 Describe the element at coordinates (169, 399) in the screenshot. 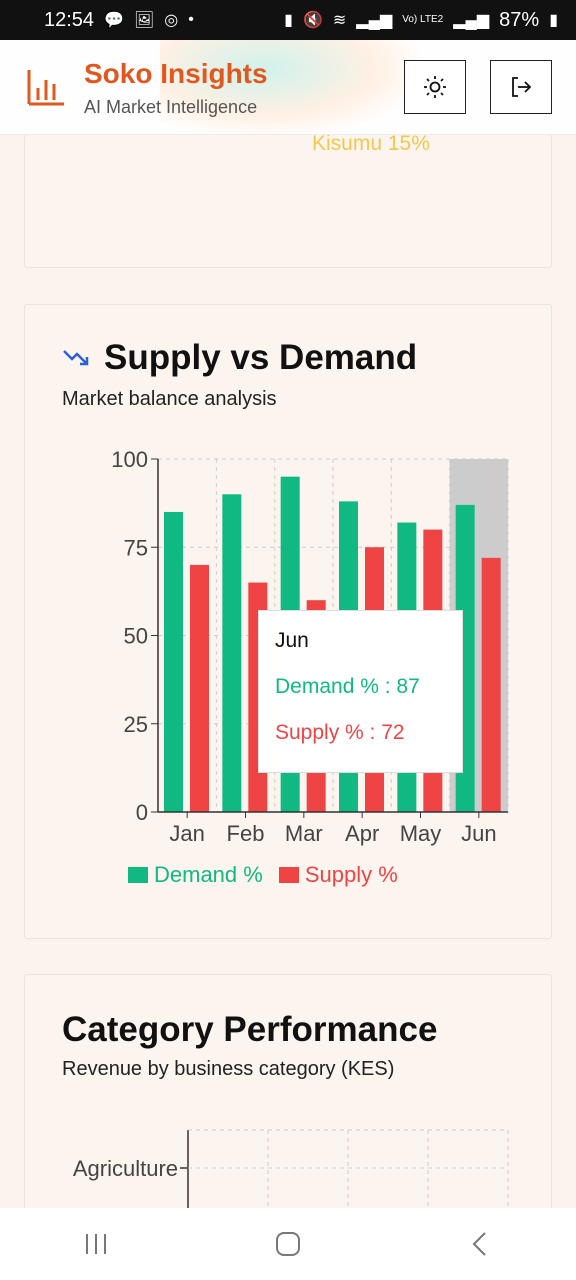

I see `supply-demand-subtitle: Market balance analysis` at that location.